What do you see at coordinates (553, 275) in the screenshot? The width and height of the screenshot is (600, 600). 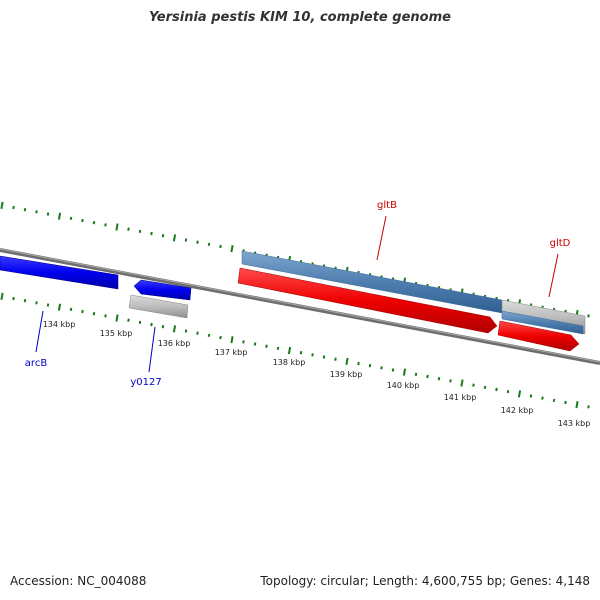 I see `leader-gltD` at bounding box center [553, 275].